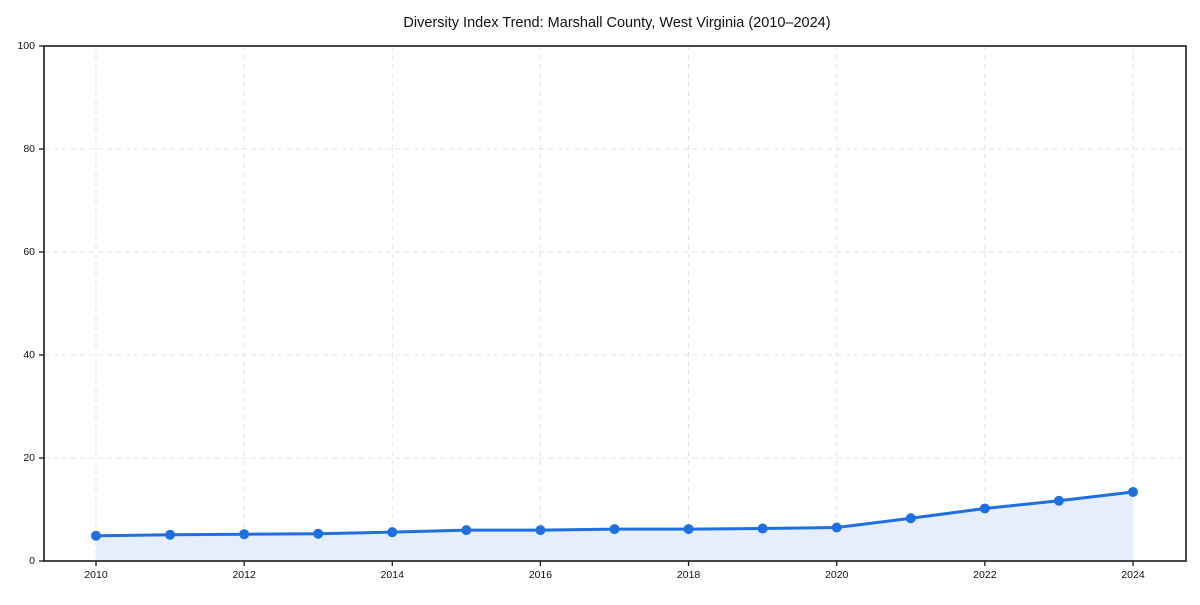 This screenshot has height=605, width=1200. Describe the element at coordinates (32, 561) in the screenshot. I see `y-axis-tick-label: 0` at that location.